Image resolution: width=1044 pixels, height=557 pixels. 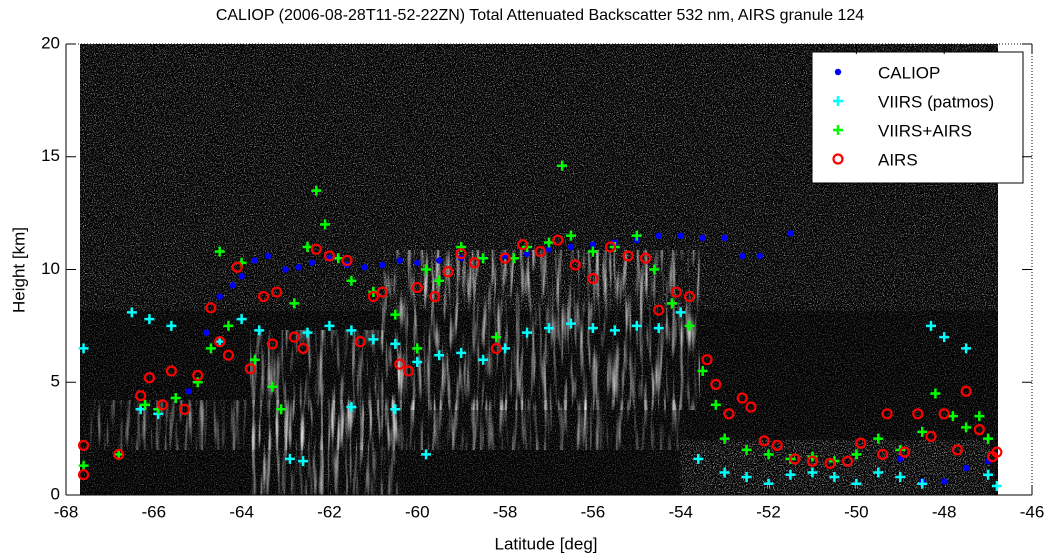 I want to click on x-tick-label: -52, so click(x=768, y=511).